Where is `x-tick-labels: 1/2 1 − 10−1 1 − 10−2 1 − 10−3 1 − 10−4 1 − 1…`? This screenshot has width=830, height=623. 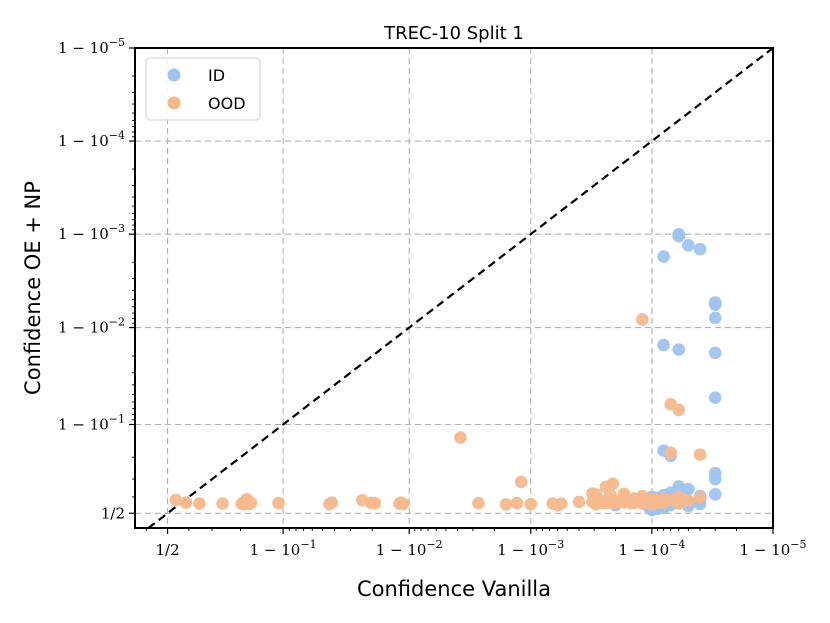 x-tick-labels: 1/2 1 − 10−1 1 − 10−2 1 − 10−3 1 − 10−4 1 − 1… is located at coordinates (480, 548).